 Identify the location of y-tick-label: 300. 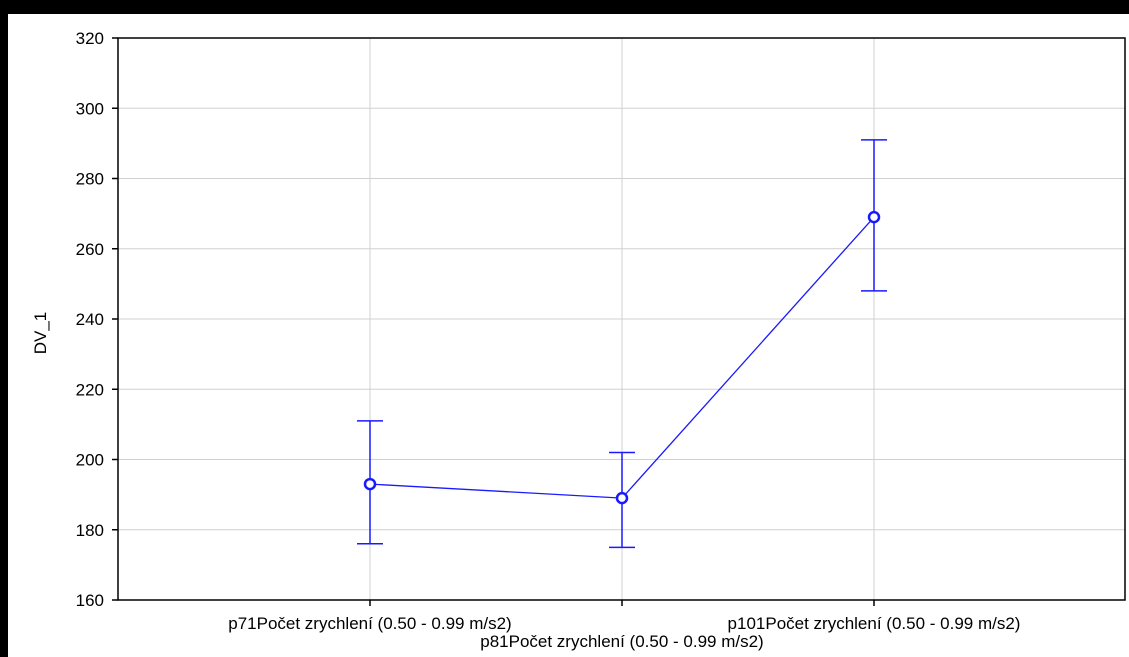
(90, 108).